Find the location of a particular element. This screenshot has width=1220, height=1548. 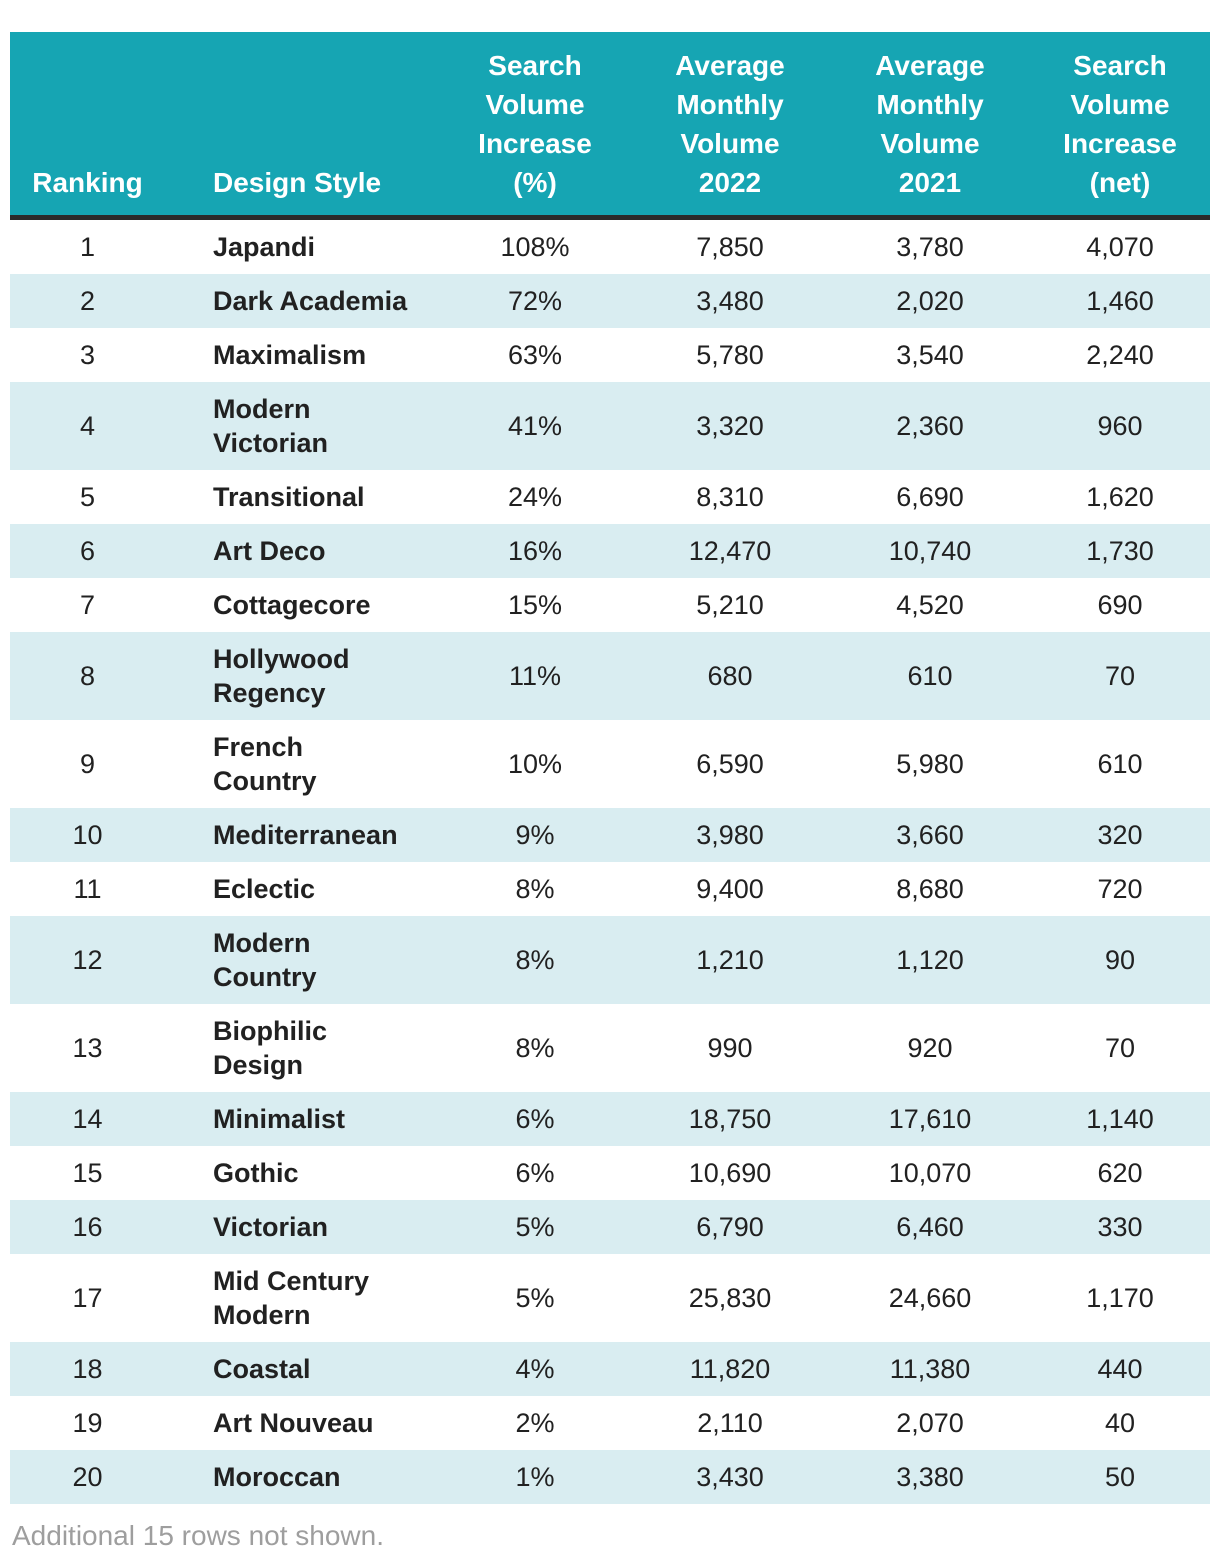

table-row: 1 Japandi 108% 7,850 3,780 4,070 is located at coordinates (610, 246).